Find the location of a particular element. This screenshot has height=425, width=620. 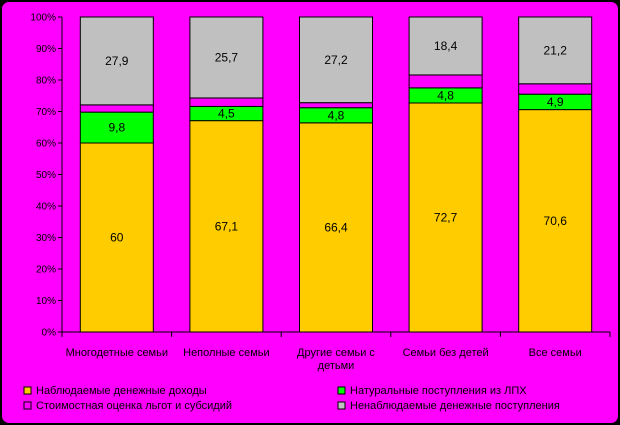

y-tick-label: 60% is located at coordinates (46, 144).